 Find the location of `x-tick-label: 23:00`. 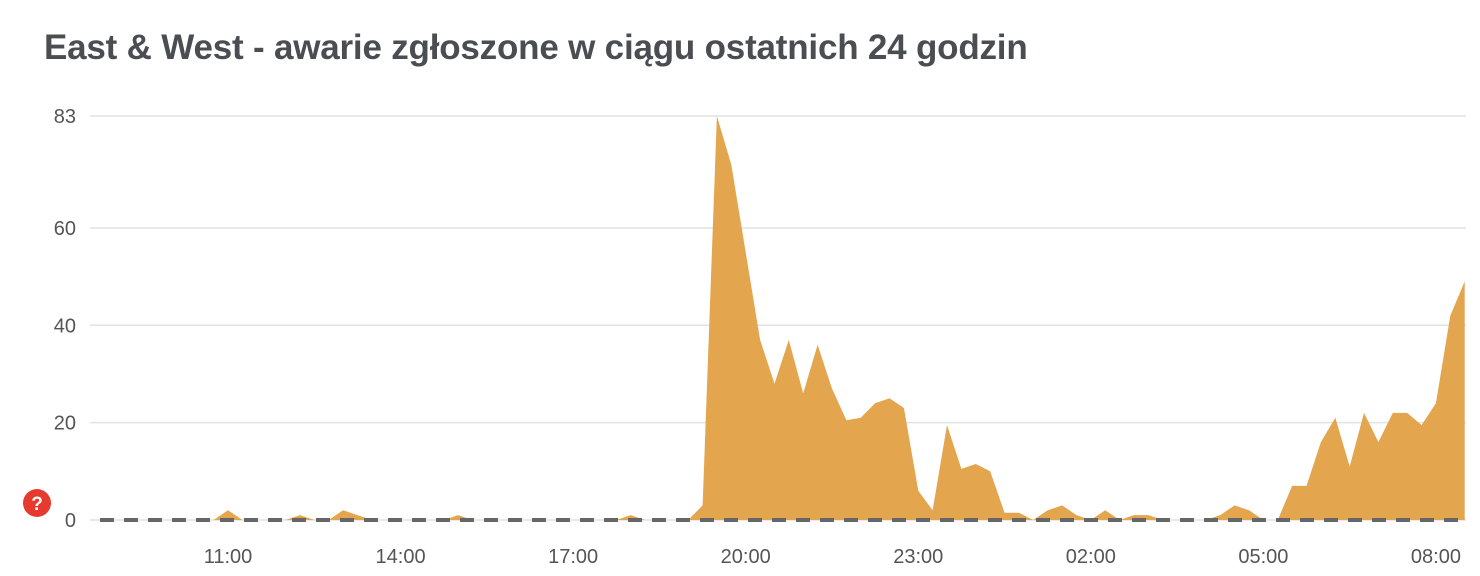

x-tick-label: 23:00 is located at coordinates (918, 557).